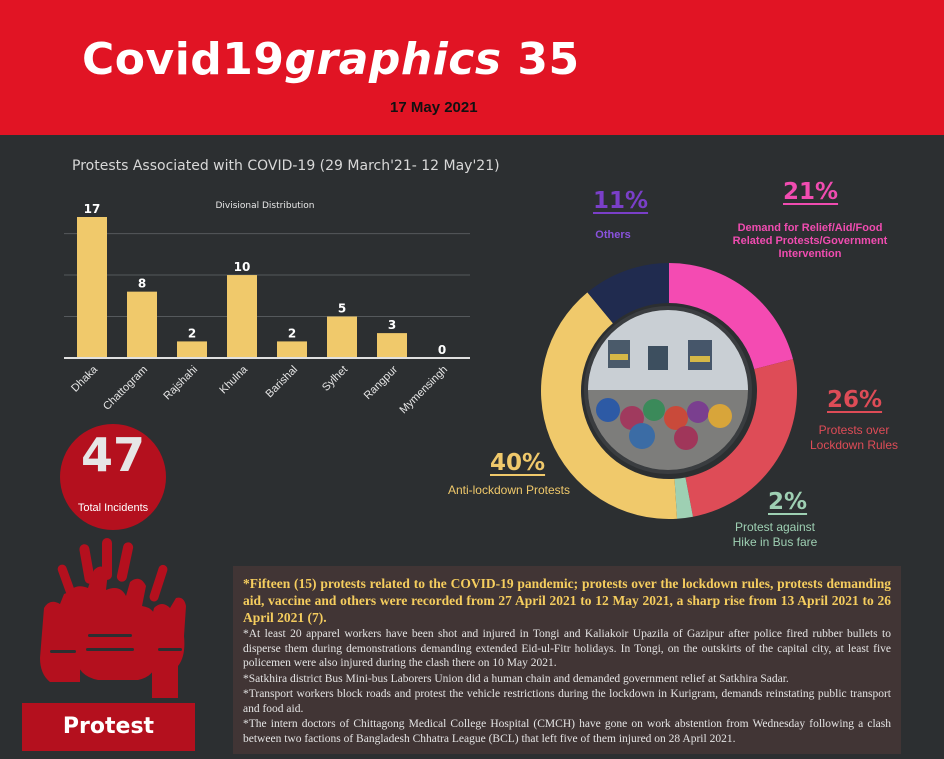  Describe the element at coordinates (282, 382) in the screenshot. I see `bar-category-label: Barishal` at that location.